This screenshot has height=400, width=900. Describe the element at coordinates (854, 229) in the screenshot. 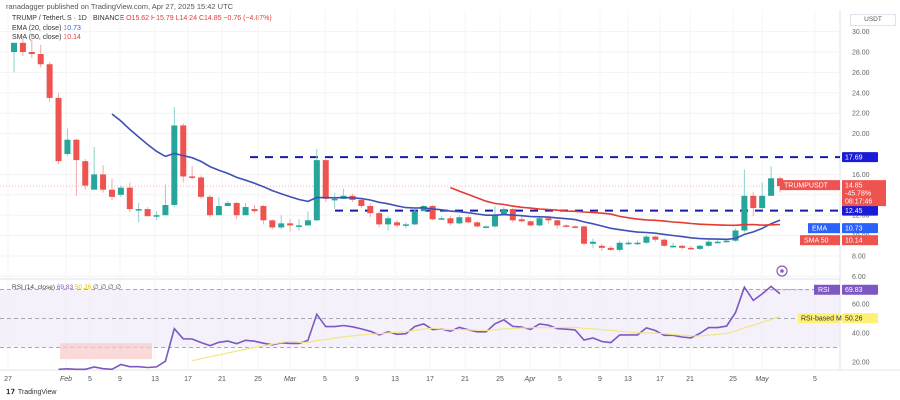

I see `ema-value-tag: 10.73` at that location.